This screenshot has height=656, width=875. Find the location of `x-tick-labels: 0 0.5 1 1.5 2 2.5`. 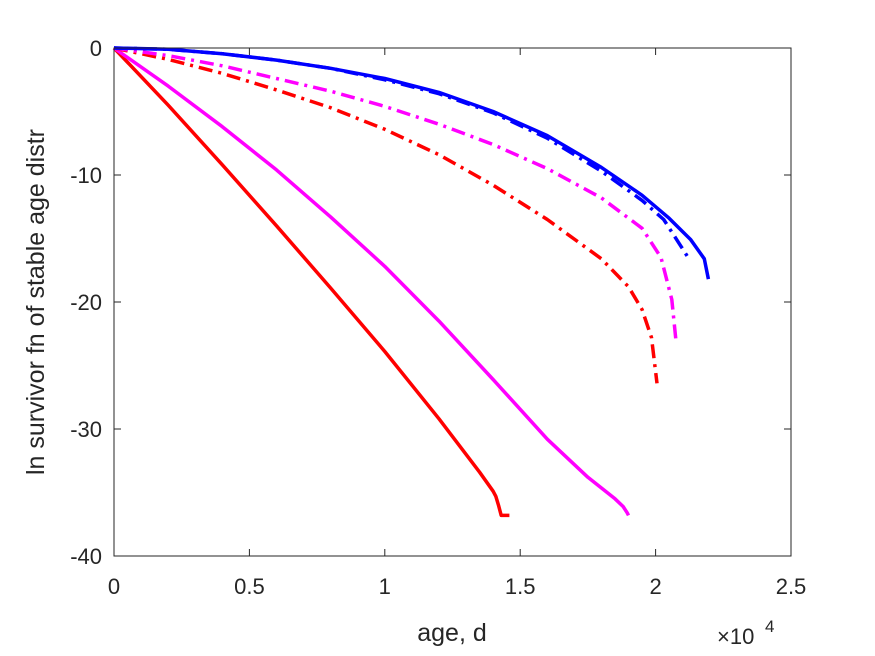

x-tick-labels: 0 0.5 1 1.5 2 2.5 is located at coordinates (457, 586).